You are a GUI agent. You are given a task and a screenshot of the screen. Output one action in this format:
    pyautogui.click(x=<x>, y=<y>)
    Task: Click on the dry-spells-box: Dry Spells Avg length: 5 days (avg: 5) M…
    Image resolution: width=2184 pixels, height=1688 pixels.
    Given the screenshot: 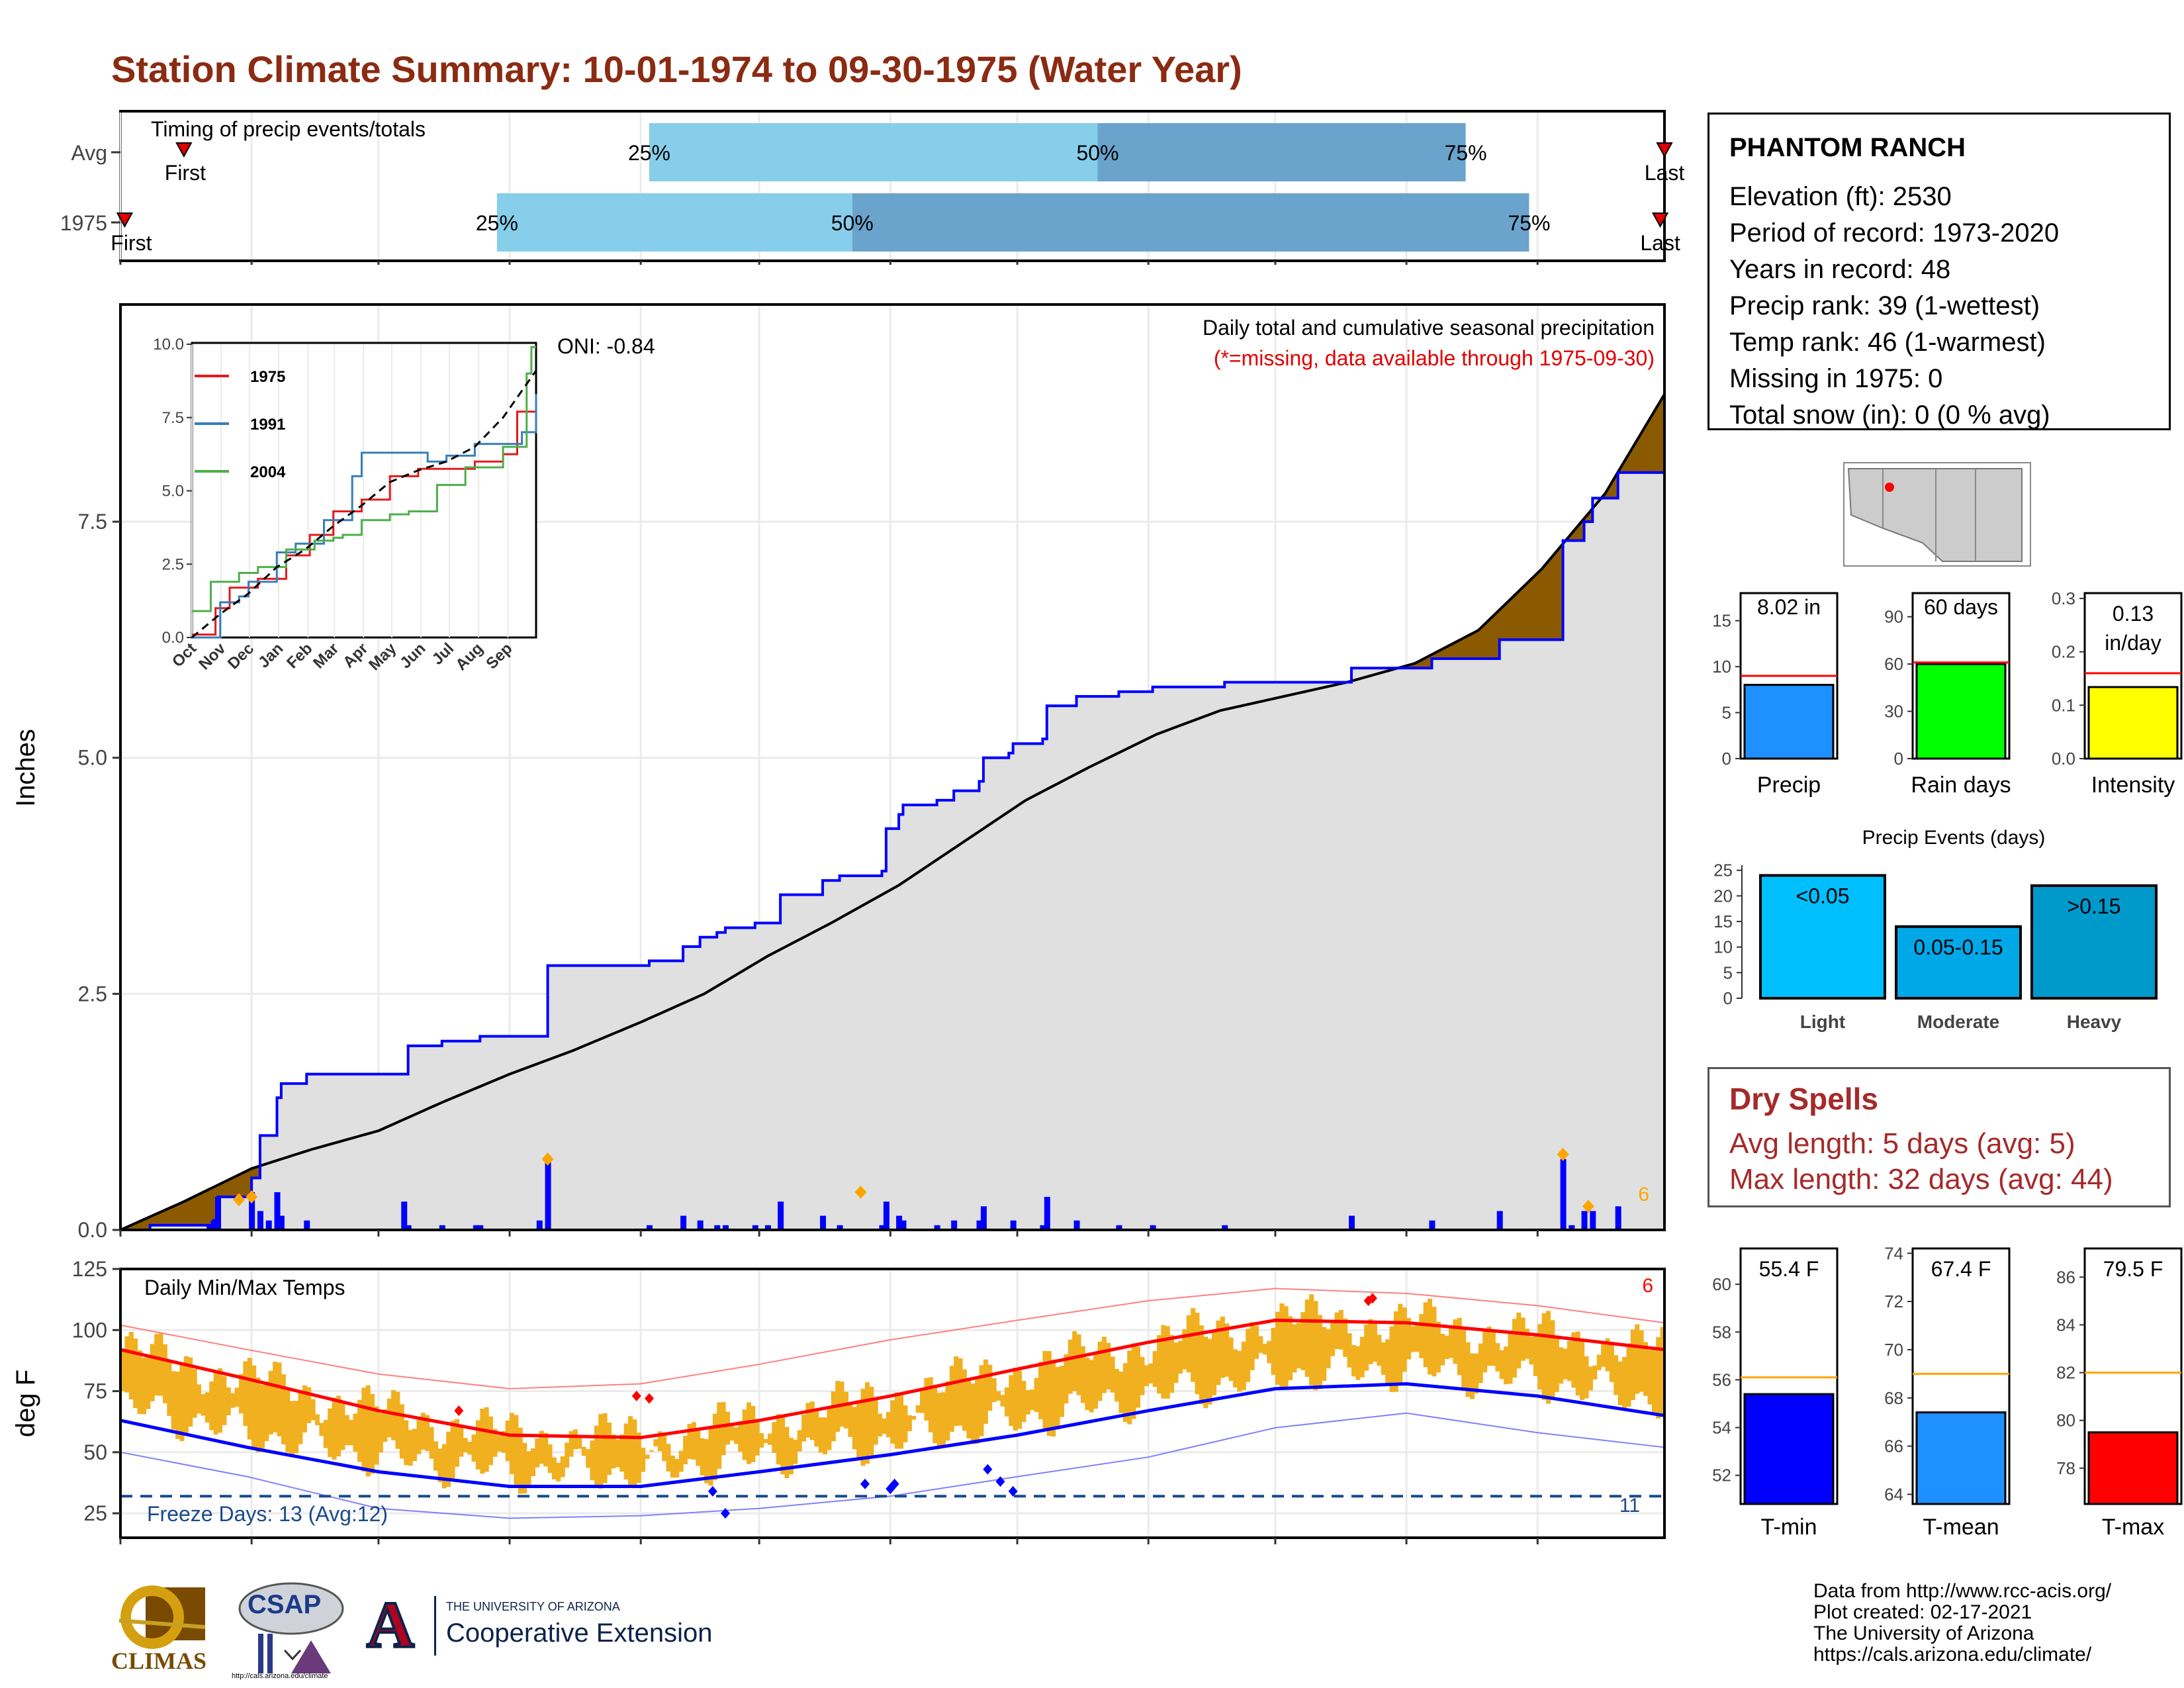 What is the action you would take?
    pyautogui.click(x=1939, y=1137)
    